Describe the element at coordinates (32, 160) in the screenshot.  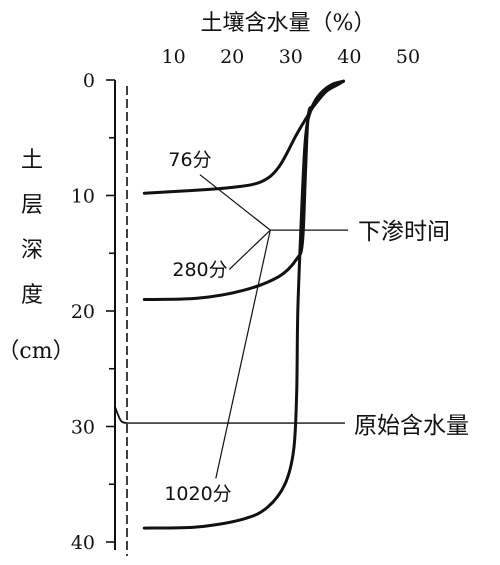
I see `y-axis-label-char: 土` at that location.